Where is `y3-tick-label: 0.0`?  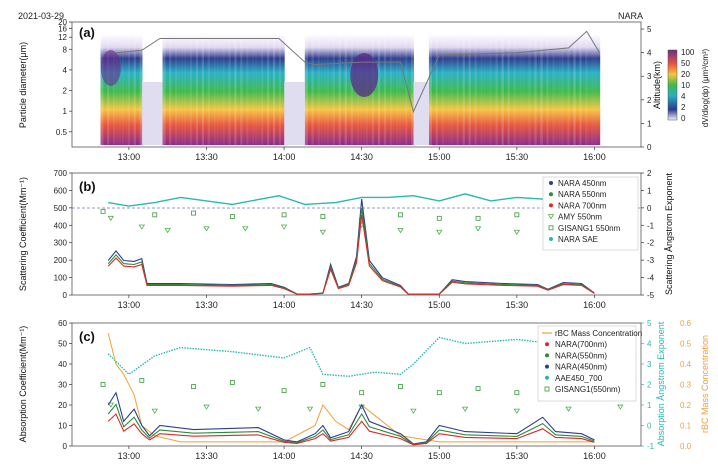
y3-tick-label: 0.0 is located at coordinates (686, 446).